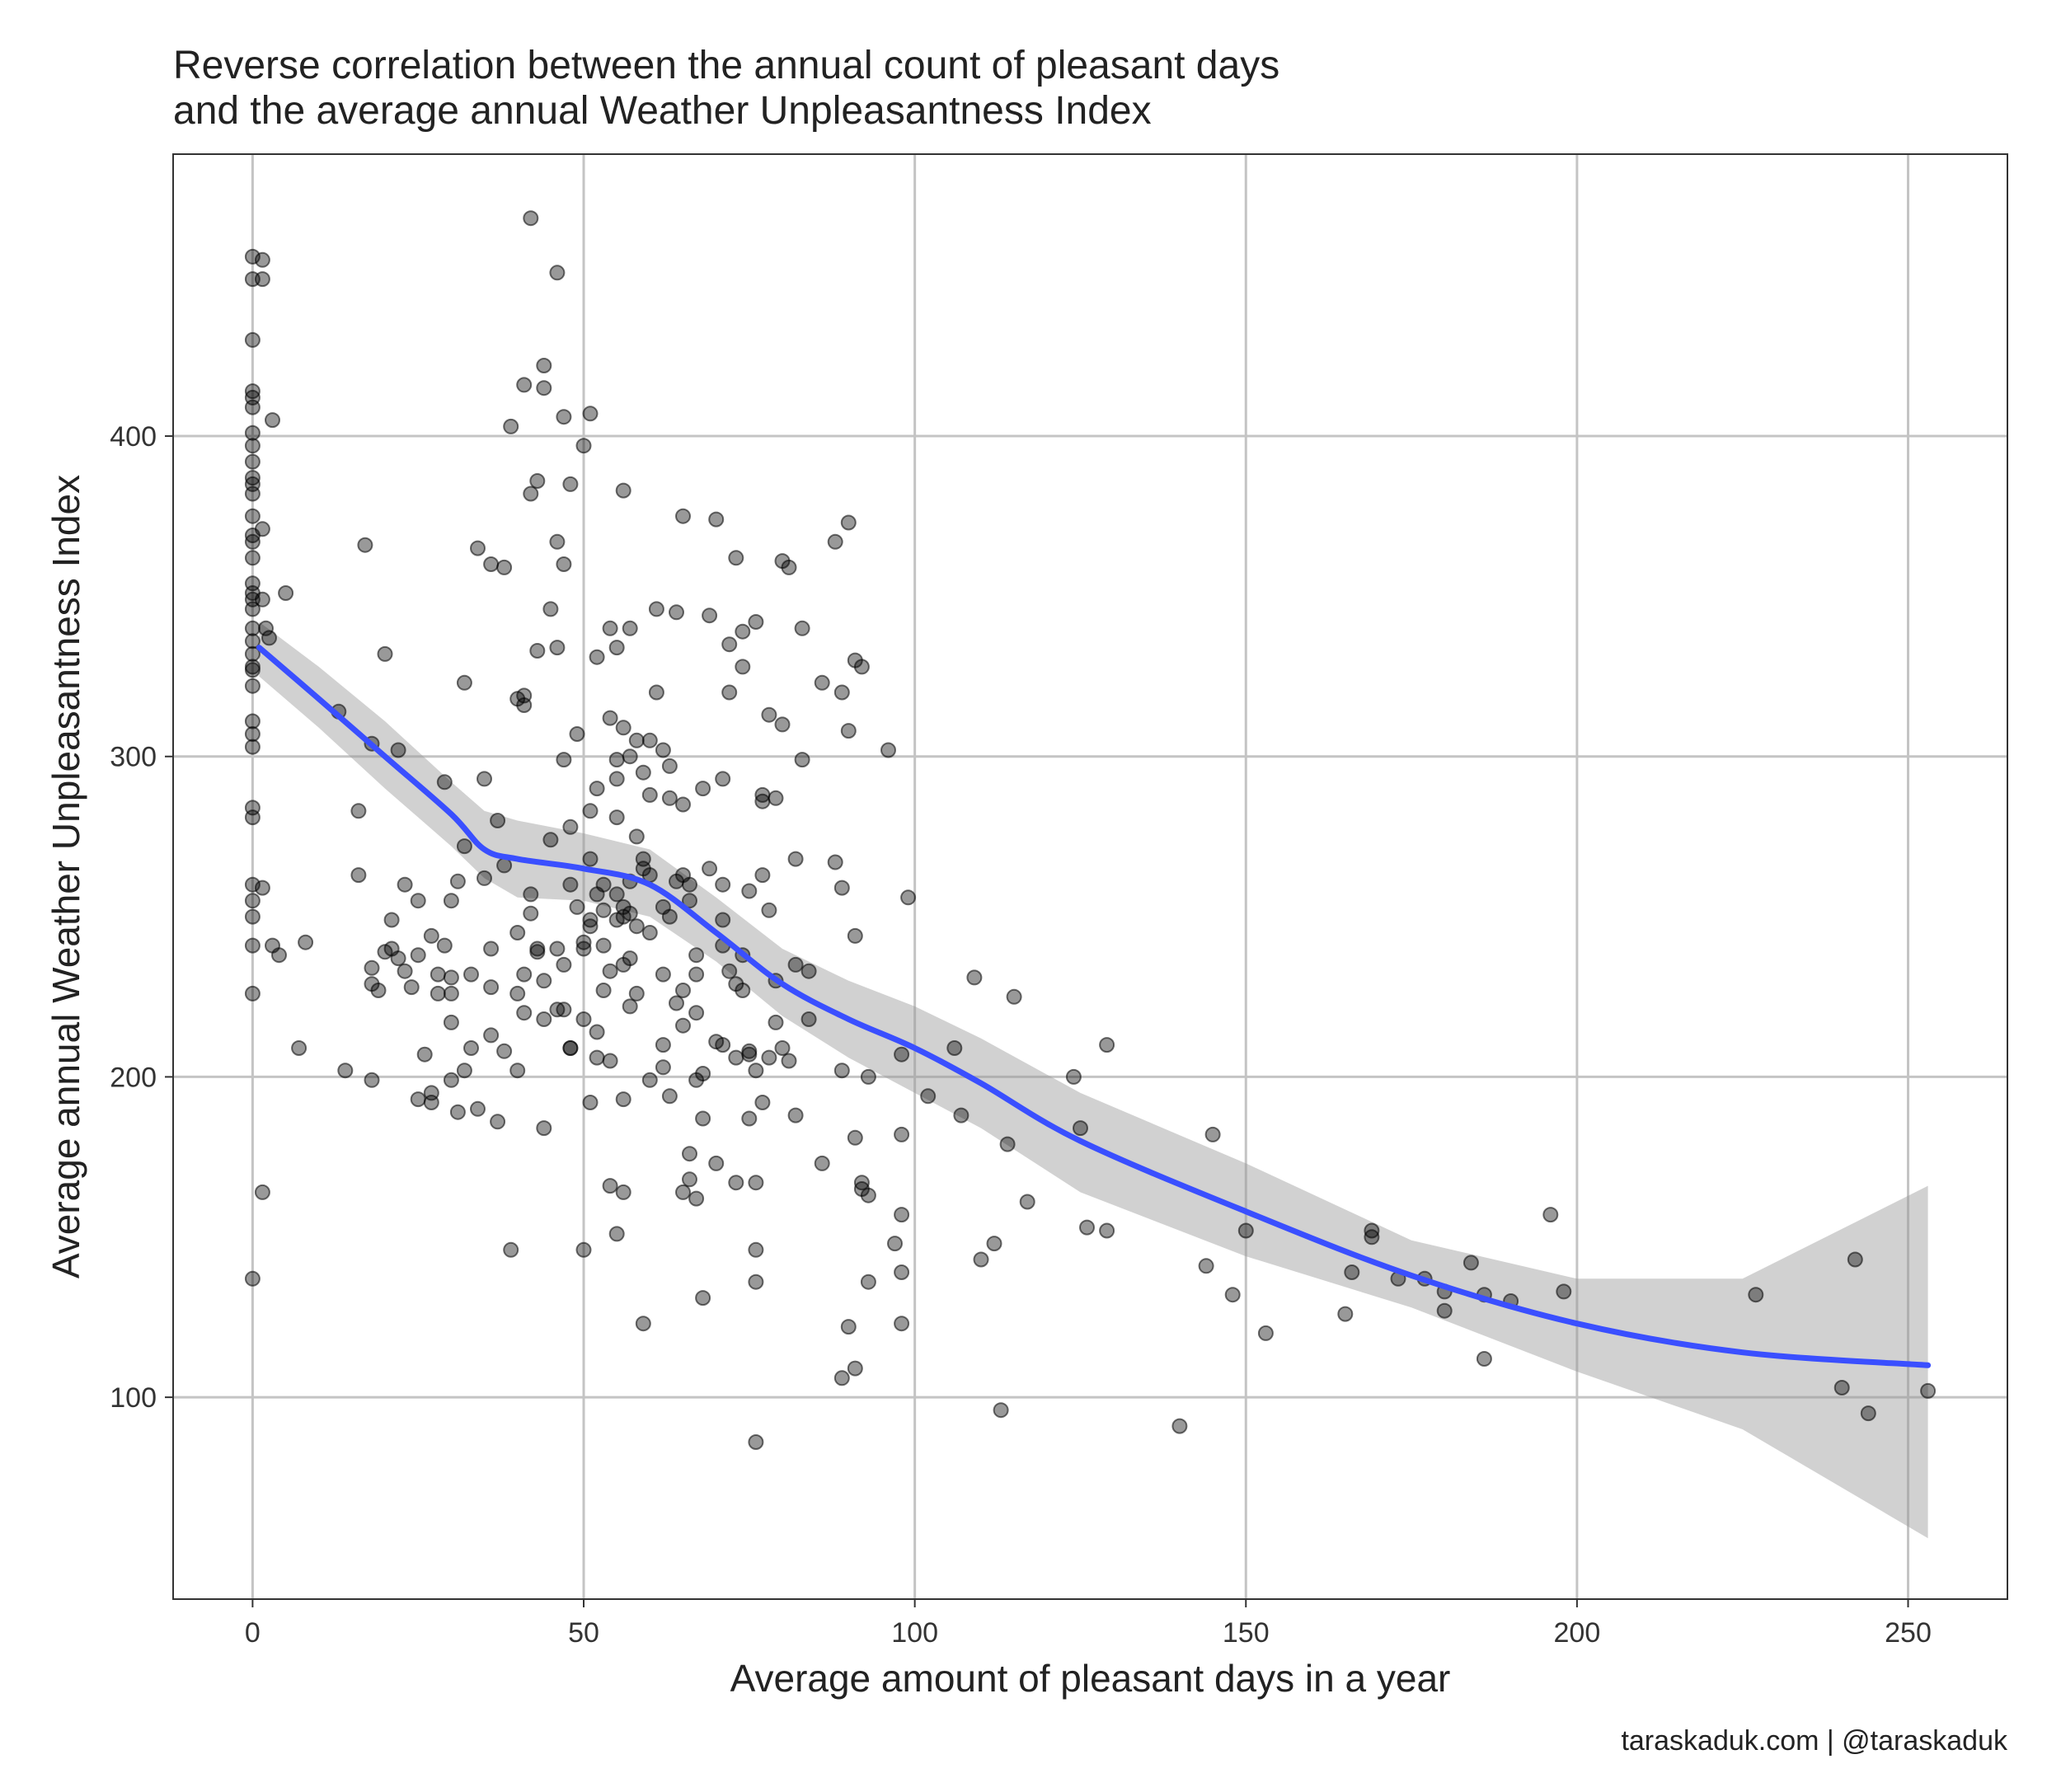  What do you see at coordinates (133, 1398) in the screenshot?
I see `y-tick-label: 100` at bounding box center [133, 1398].